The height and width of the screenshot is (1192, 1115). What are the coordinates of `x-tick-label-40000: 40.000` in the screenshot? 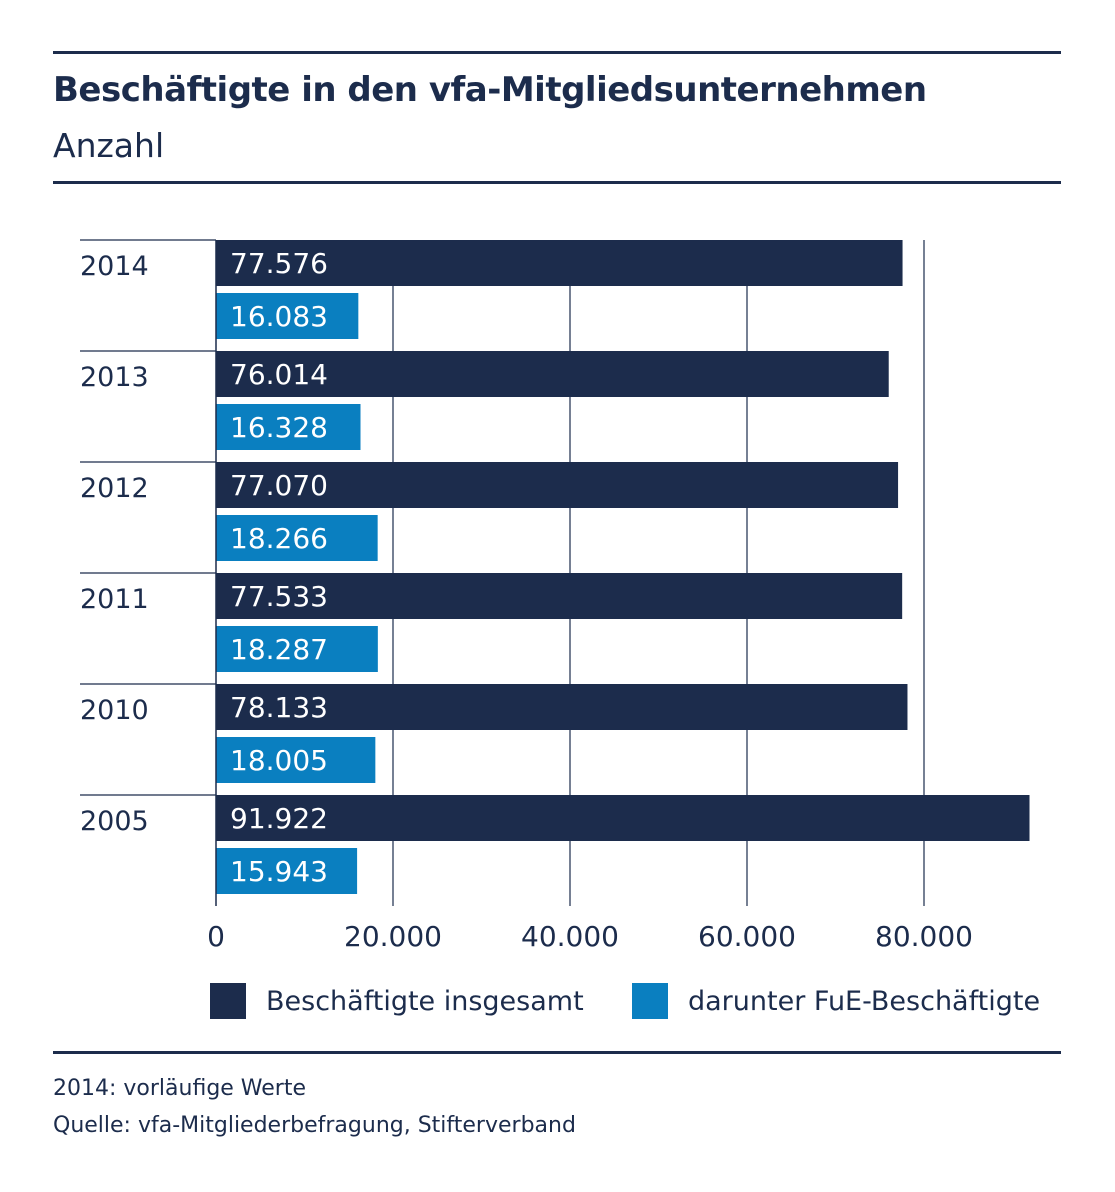 It's located at (570, 936).